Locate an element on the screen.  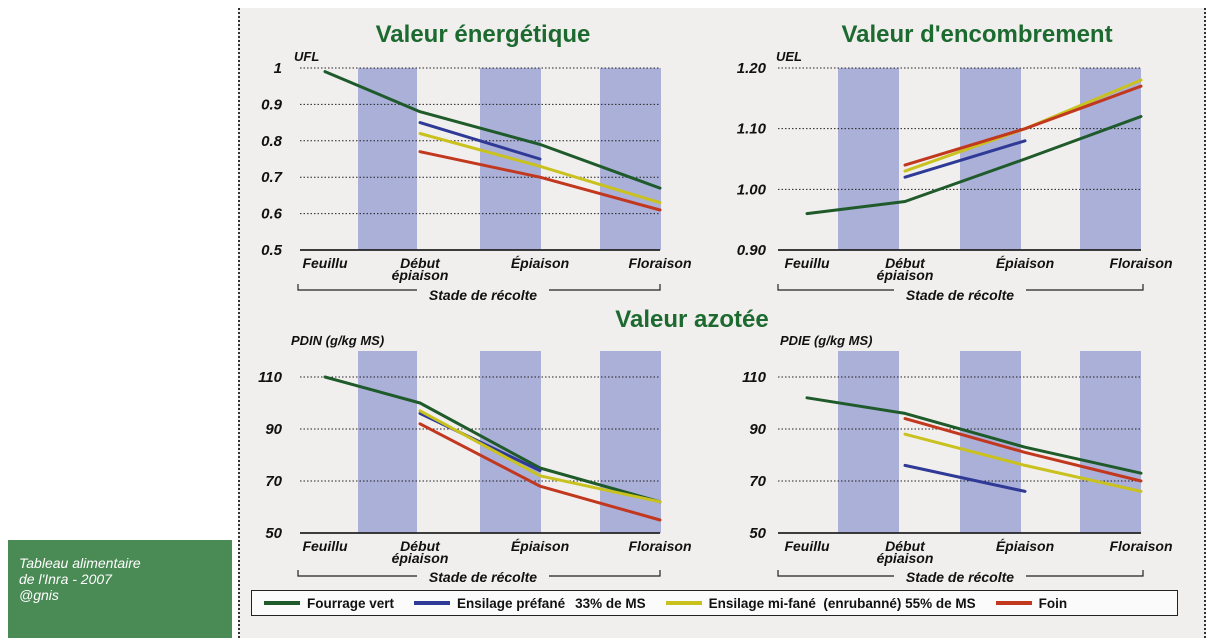
y-tick-label: 0.9 is located at coordinates (272, 104).